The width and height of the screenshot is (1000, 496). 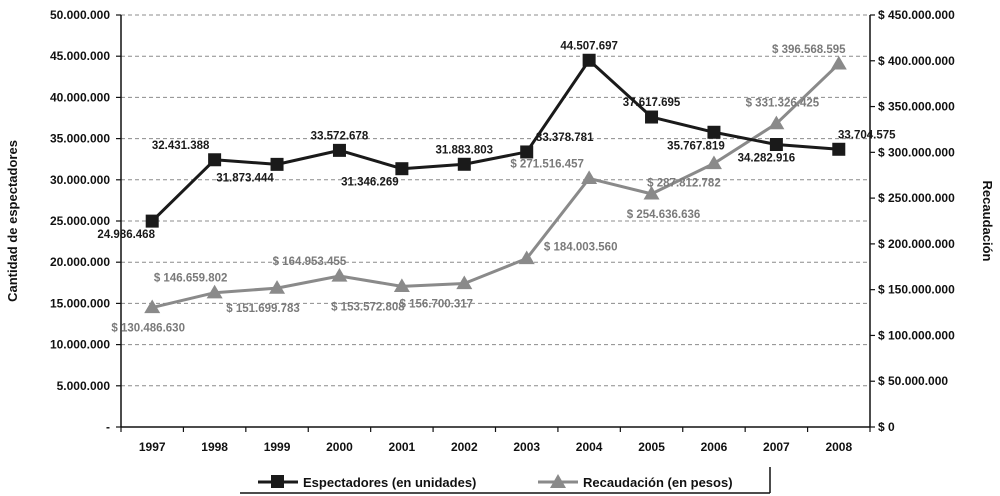 I want to click on data-label-recaudacion: $ 331.326.425, so click(x=783, y=104).